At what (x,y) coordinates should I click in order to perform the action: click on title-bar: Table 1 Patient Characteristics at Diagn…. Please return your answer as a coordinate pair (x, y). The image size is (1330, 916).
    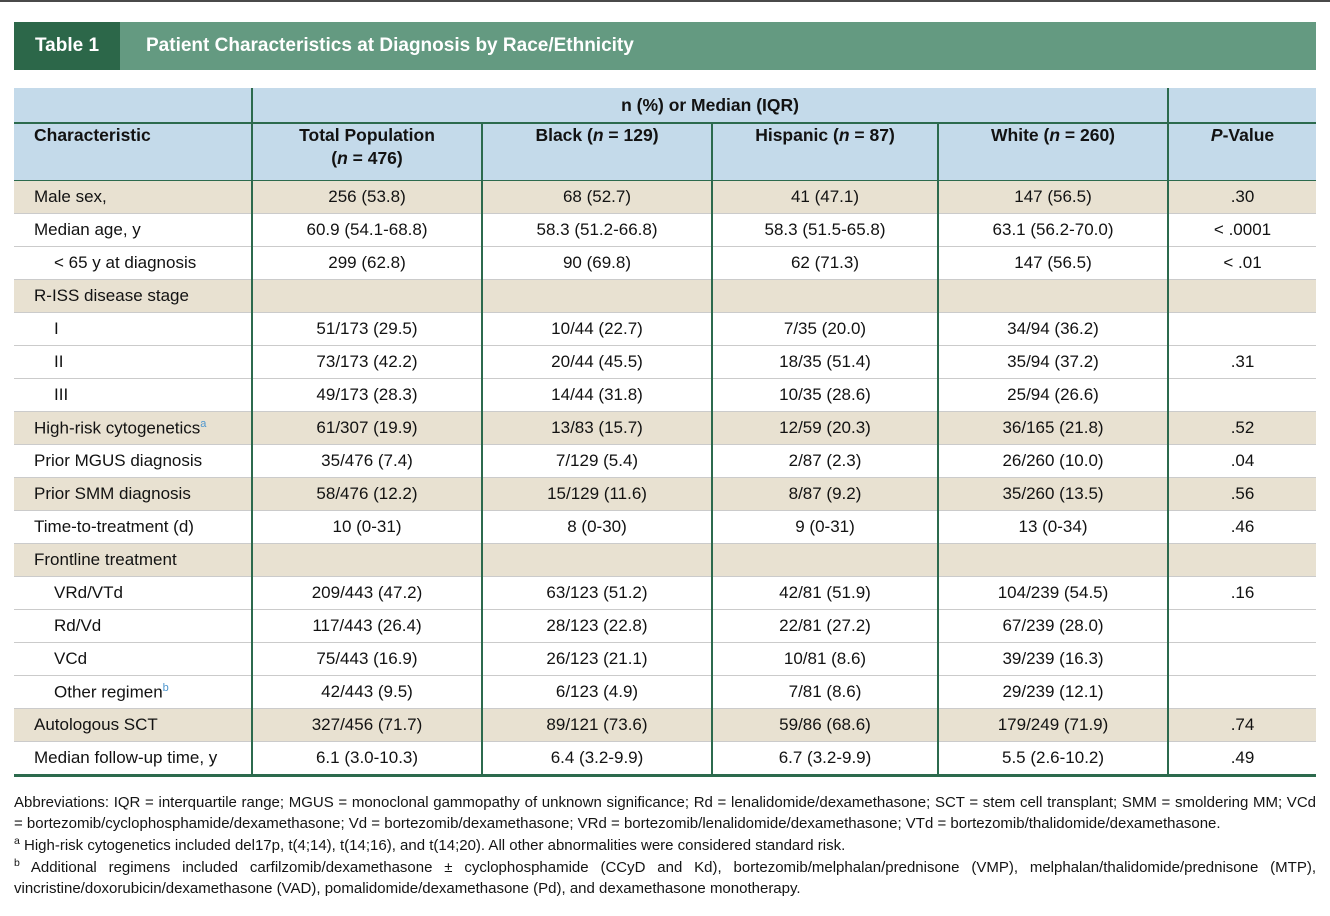
    Looking at the image, I should click on (665, 46).